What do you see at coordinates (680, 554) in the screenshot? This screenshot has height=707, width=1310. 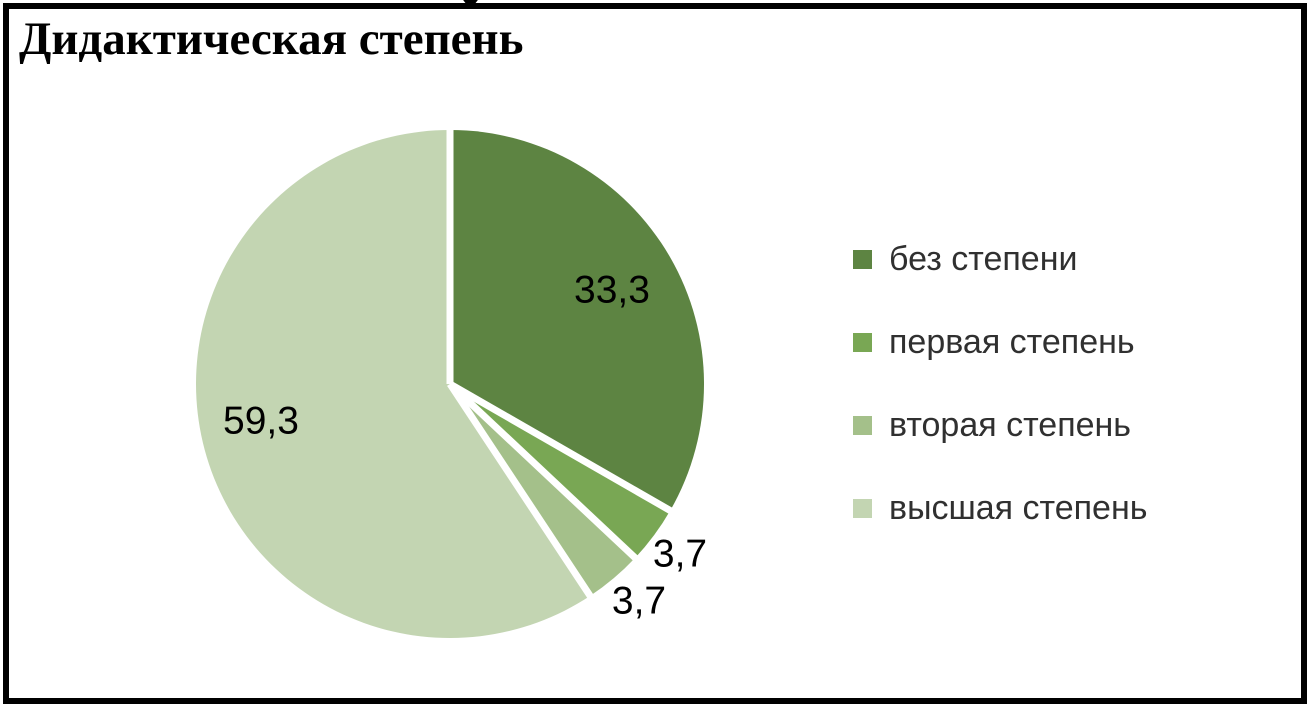 I see `data-label-2: 3,7` at bounding box center [680, 554].